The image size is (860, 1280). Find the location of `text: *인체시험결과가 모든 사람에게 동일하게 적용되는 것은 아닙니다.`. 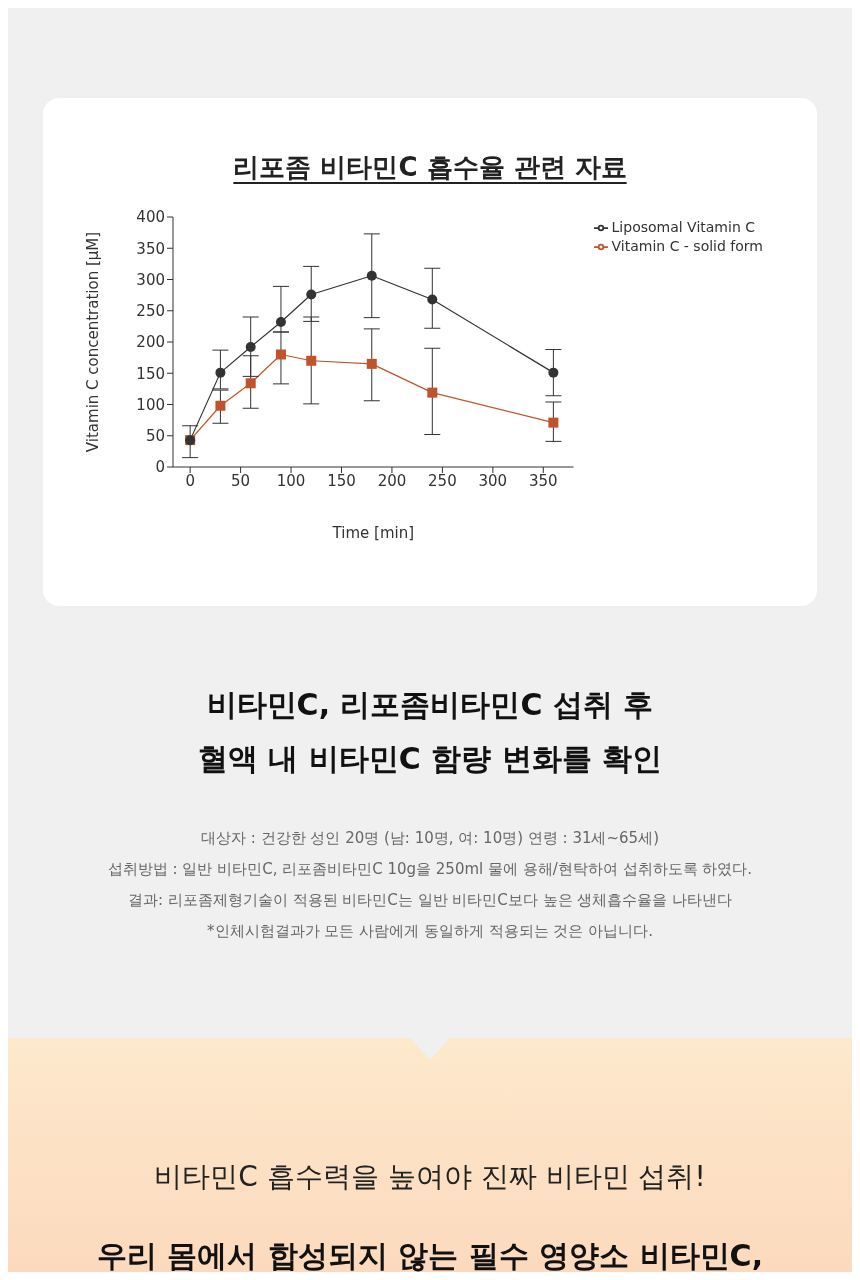

text: *인체시험결과가 모든 사람에게 동일하게 적용되는 것은 아닙니다. is located at coordinates (430, 931).